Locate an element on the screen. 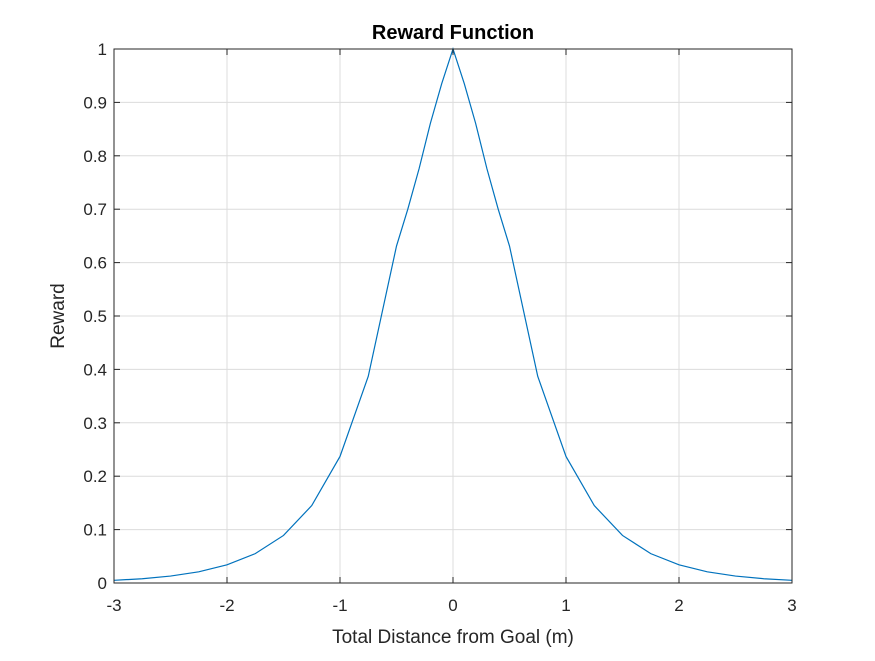 Image resolution: width=875 pixels, height=661 pixels. x-tick-label-3: 0 is located at coordinates (452, 605).